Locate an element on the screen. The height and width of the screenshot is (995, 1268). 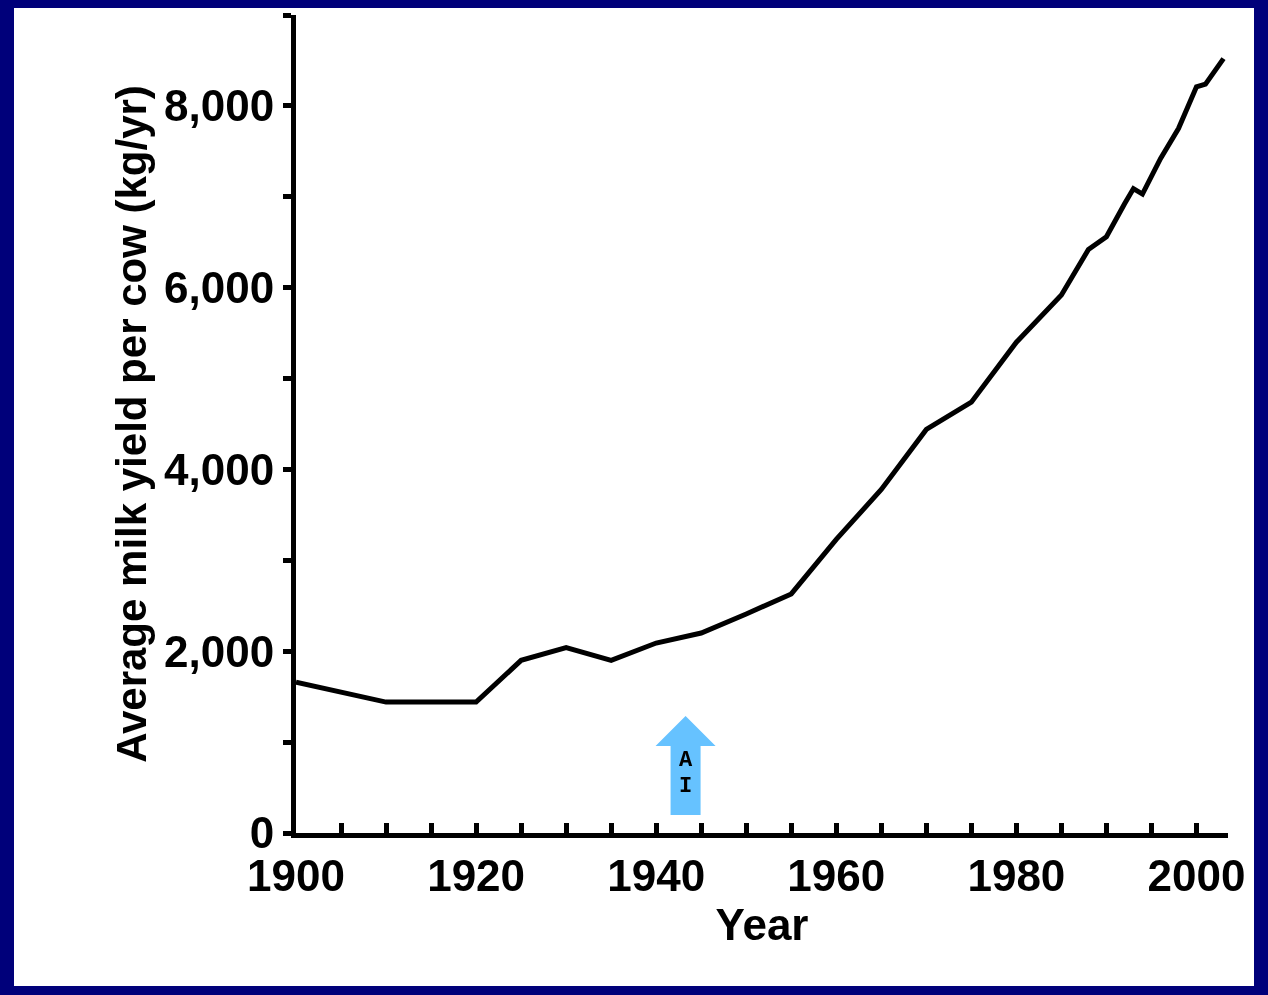
x-axis-title: Year is located at coordinates (762, 924).